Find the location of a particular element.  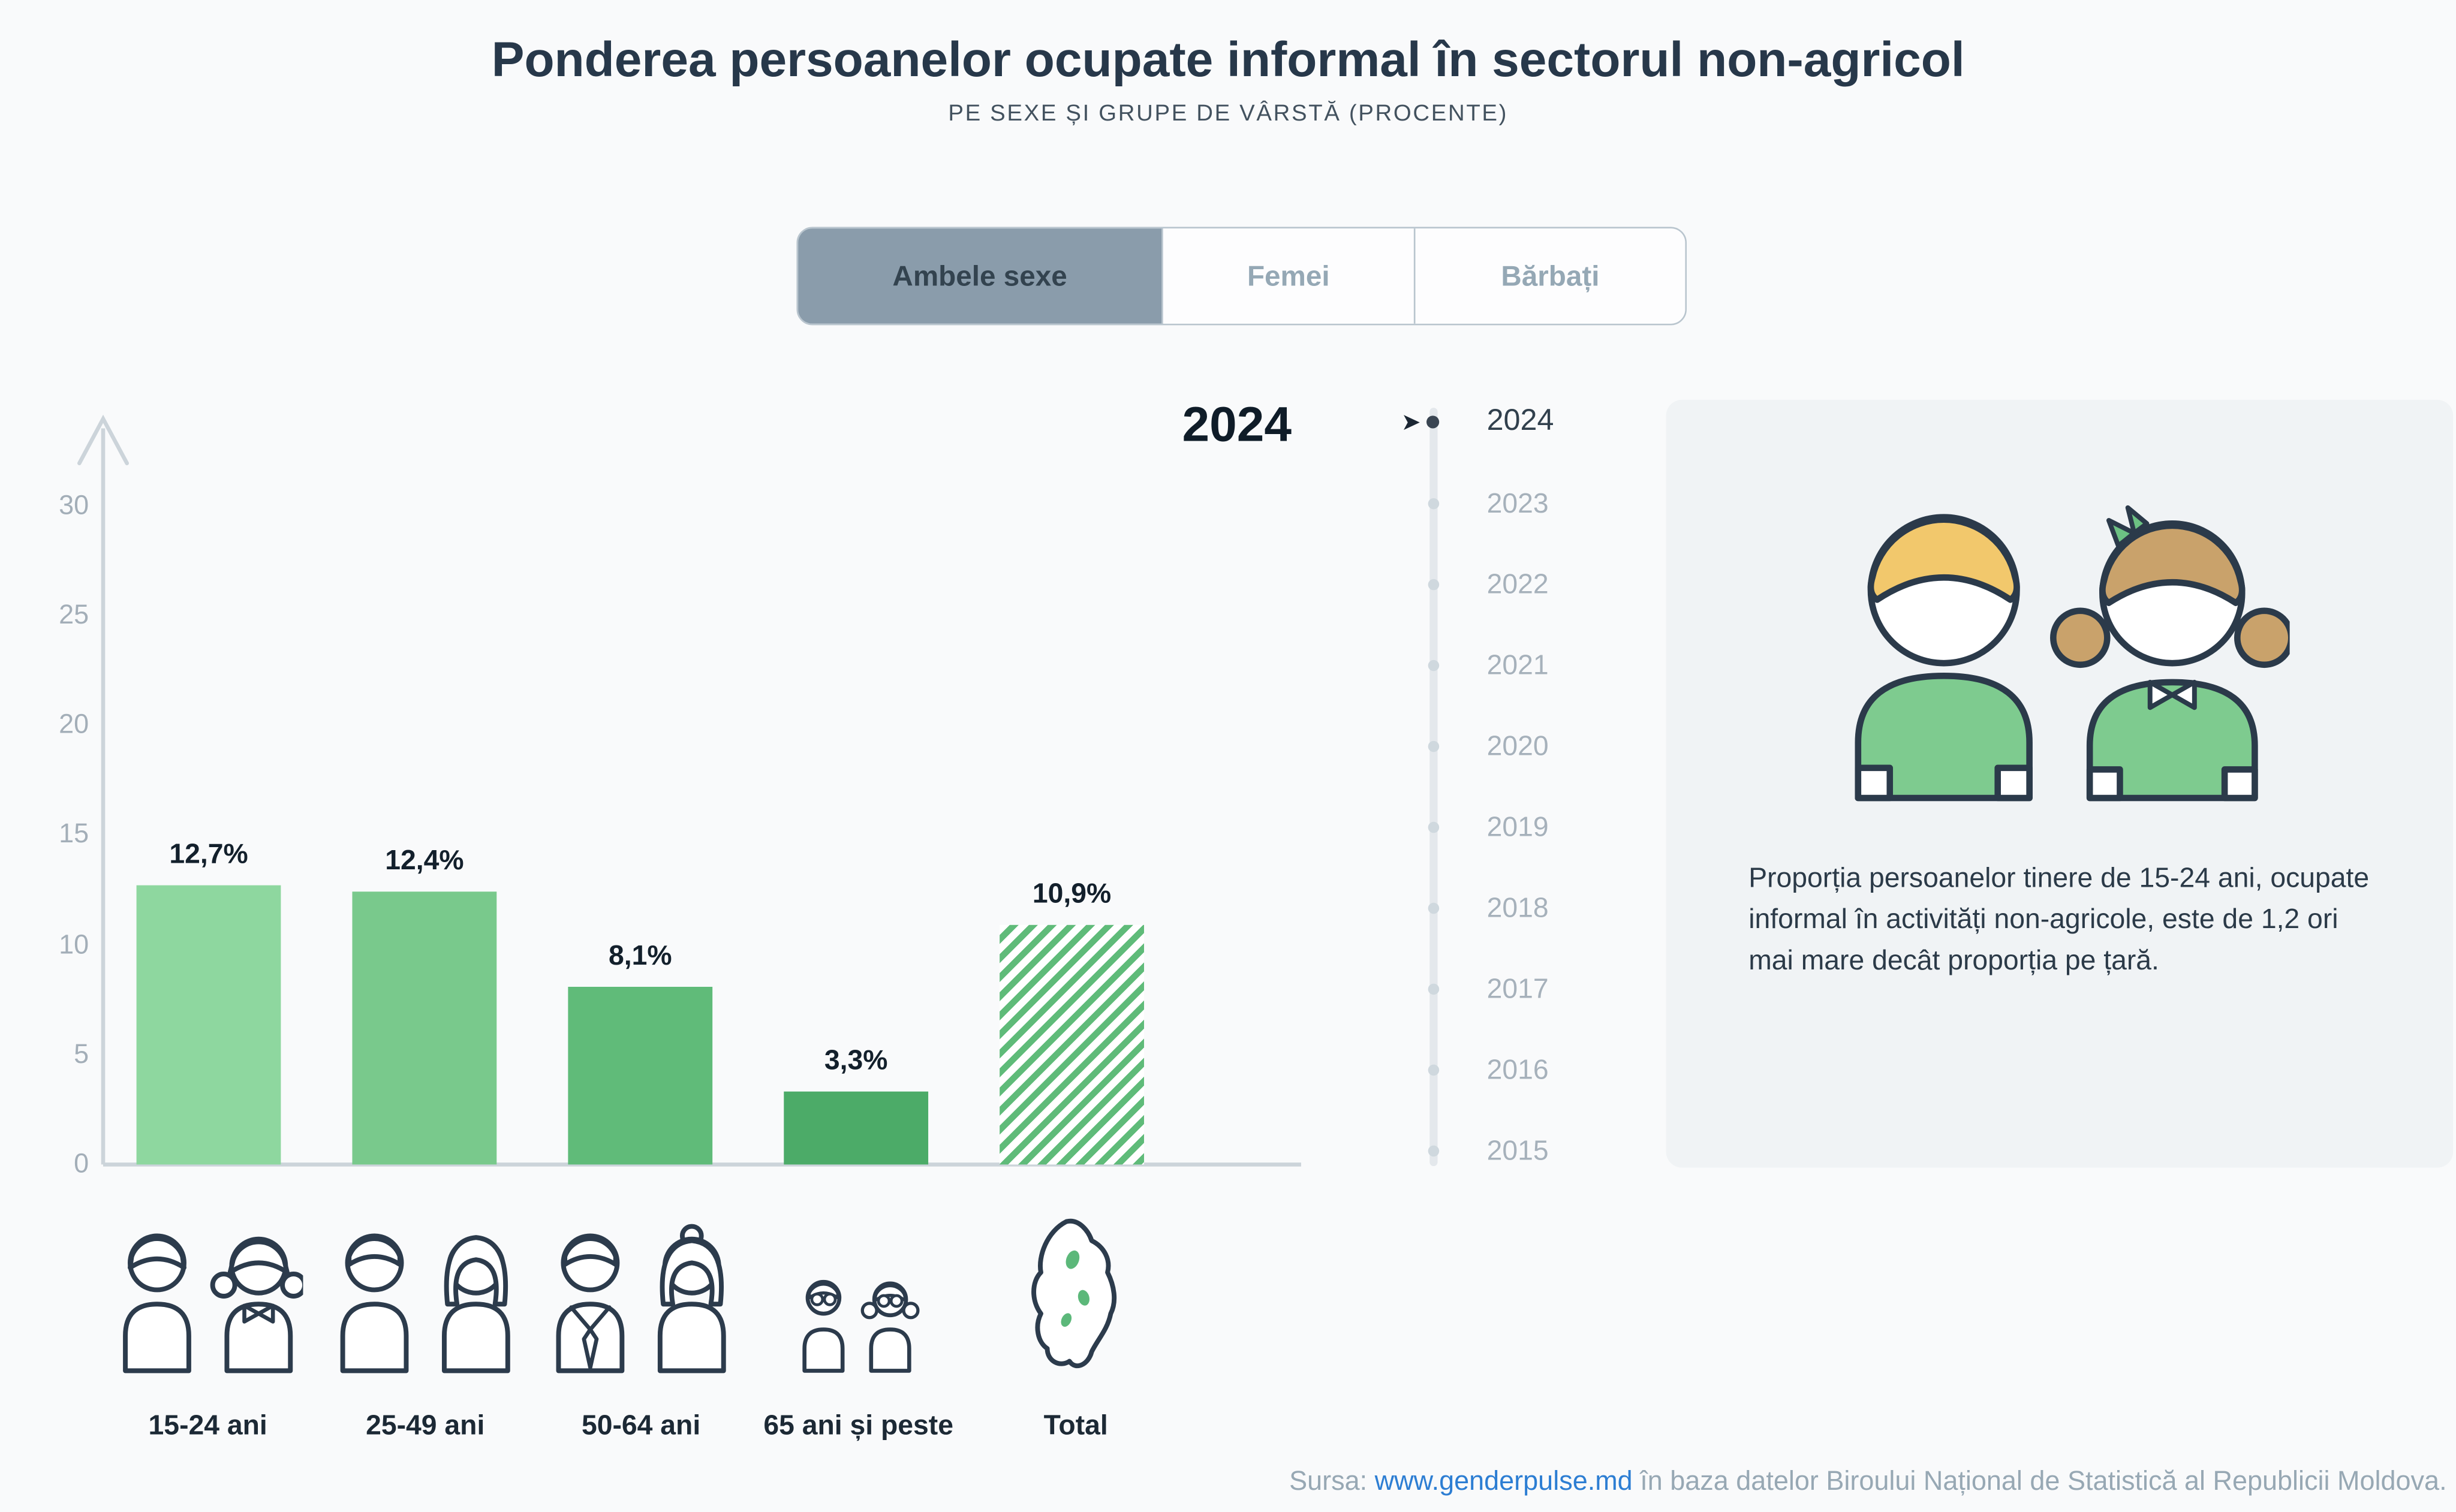

tab-barbati: Bărbați is located at coordinates (1550, 276).